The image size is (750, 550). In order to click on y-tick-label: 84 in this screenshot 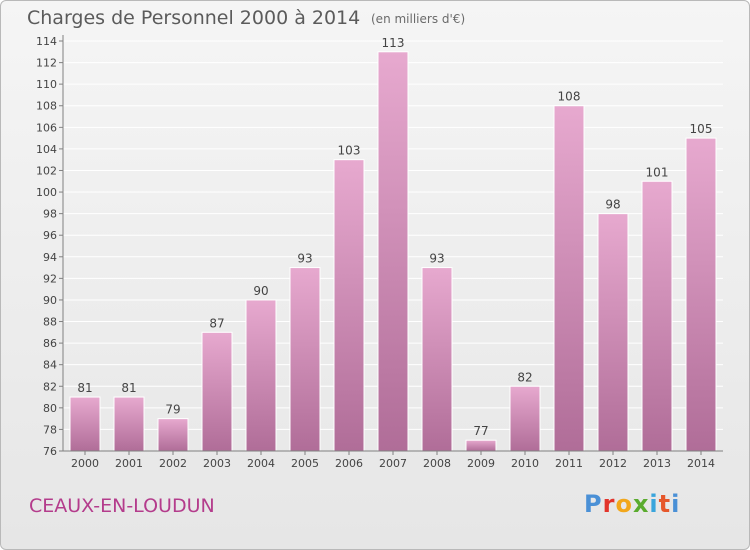, I will do `click(50, 365)`.